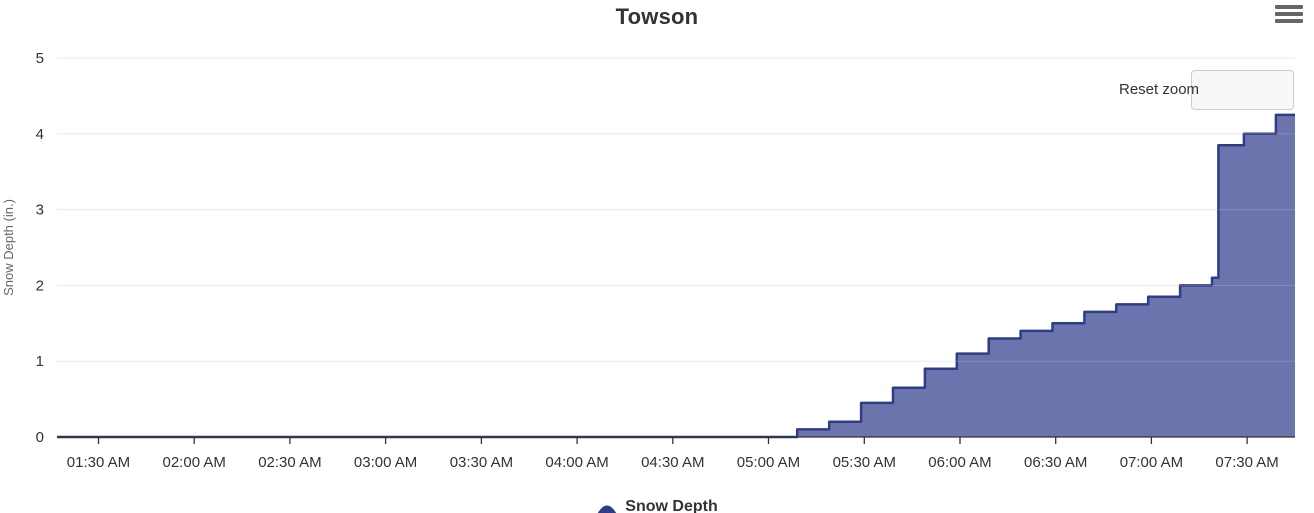 This screenshot has height=513, width=1314. I want to click on x-tick-label: 02:00 AM, so click(194, 462).